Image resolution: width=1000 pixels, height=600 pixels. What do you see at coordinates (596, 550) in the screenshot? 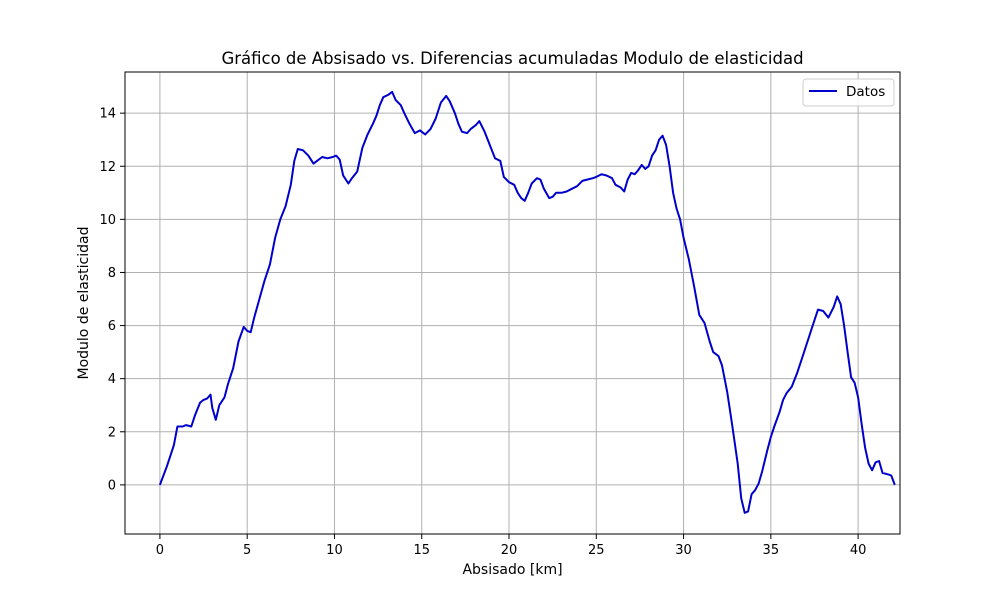
I see `x-tick-label: 25` at bounding box center [596, 550].